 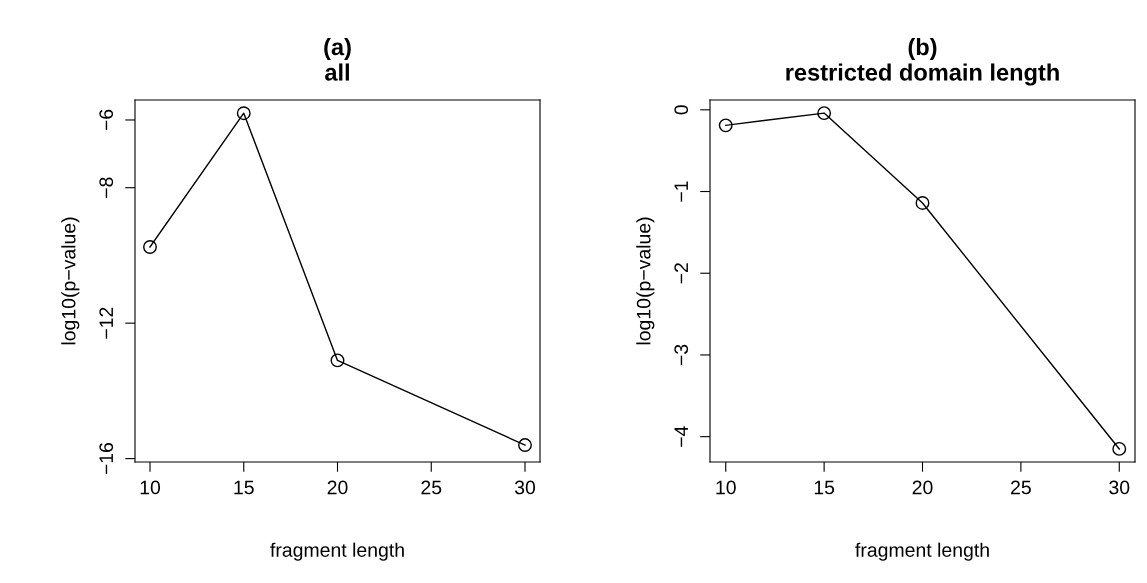 I want to click on chart-title: (b) restricted domain length, so click(x=922, y=62).